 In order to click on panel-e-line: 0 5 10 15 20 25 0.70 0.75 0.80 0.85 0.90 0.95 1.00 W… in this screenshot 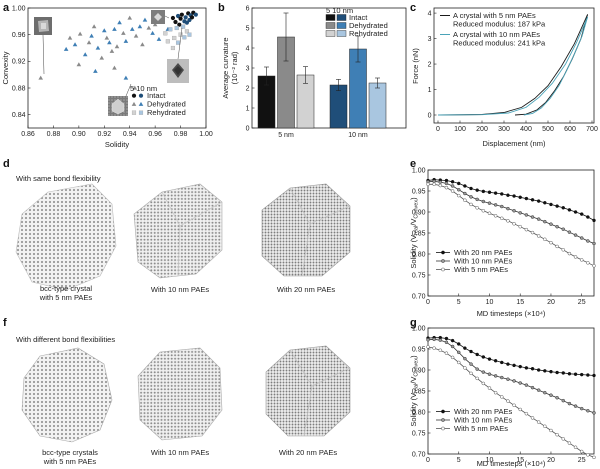, I will do `click(502, 242)`.